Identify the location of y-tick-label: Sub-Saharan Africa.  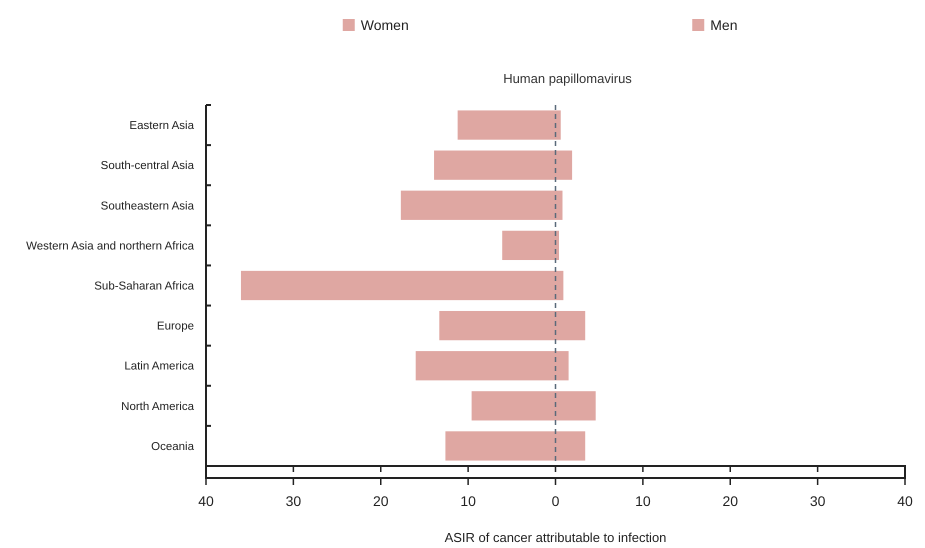
(144, 286).